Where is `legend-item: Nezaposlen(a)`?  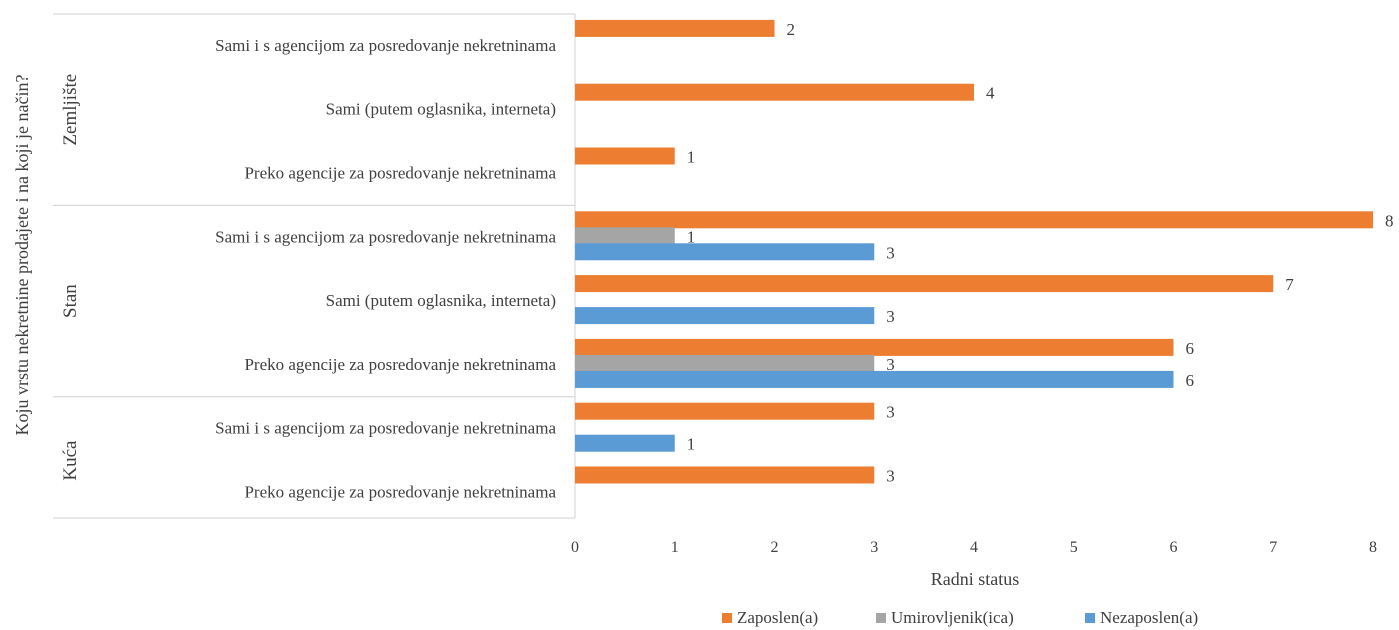 legend-item: Nezaposlen(a) is located at coordinates (1141, 617).